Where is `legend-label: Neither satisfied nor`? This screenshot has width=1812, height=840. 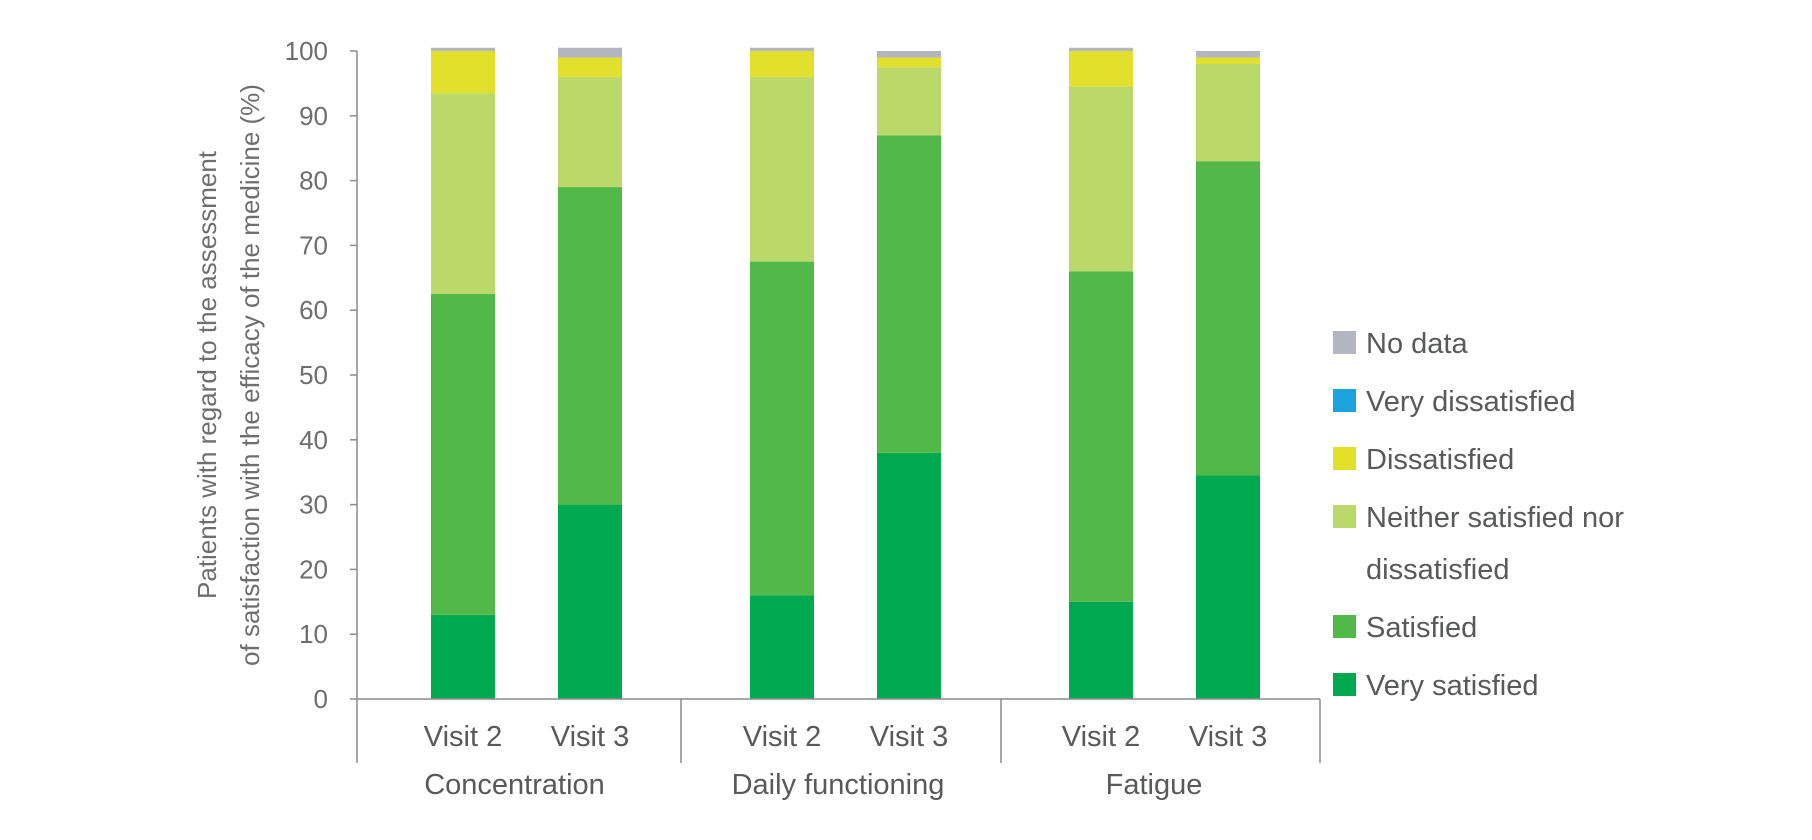 legend-label: Neither satisfied nor is located at coordinates (1495, 518).